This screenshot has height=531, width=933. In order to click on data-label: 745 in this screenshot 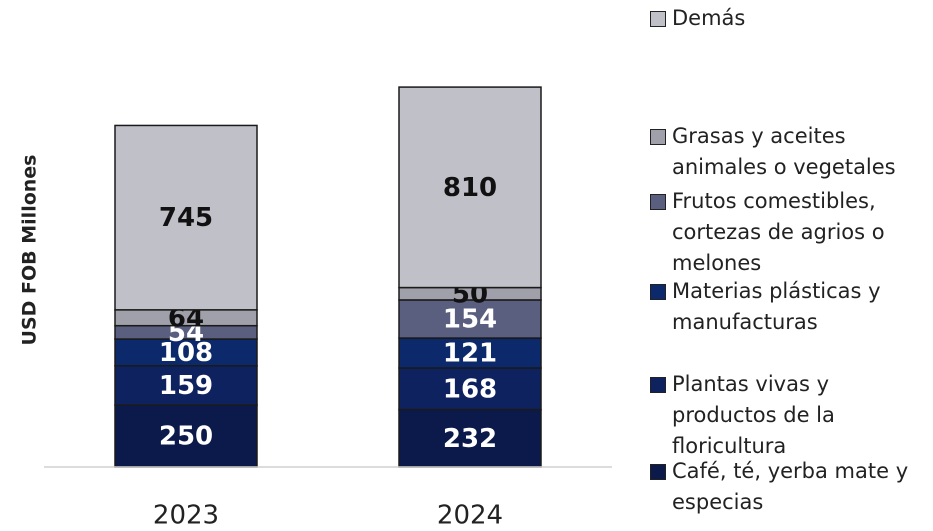, I will do `click(186, 218)`.